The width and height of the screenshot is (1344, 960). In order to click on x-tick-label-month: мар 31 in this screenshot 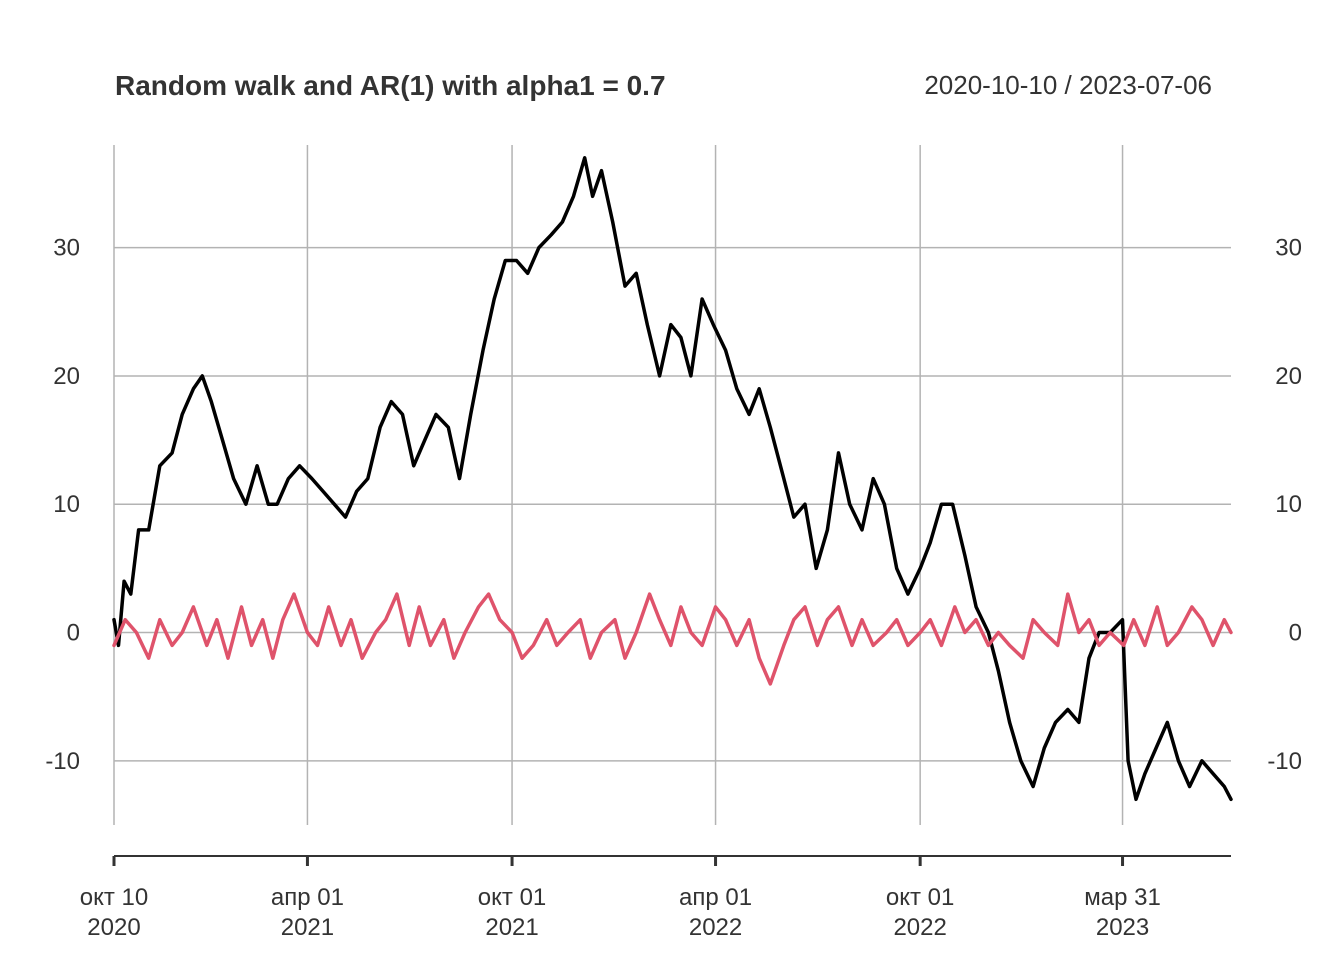, I will do `click(1122, 897)`.